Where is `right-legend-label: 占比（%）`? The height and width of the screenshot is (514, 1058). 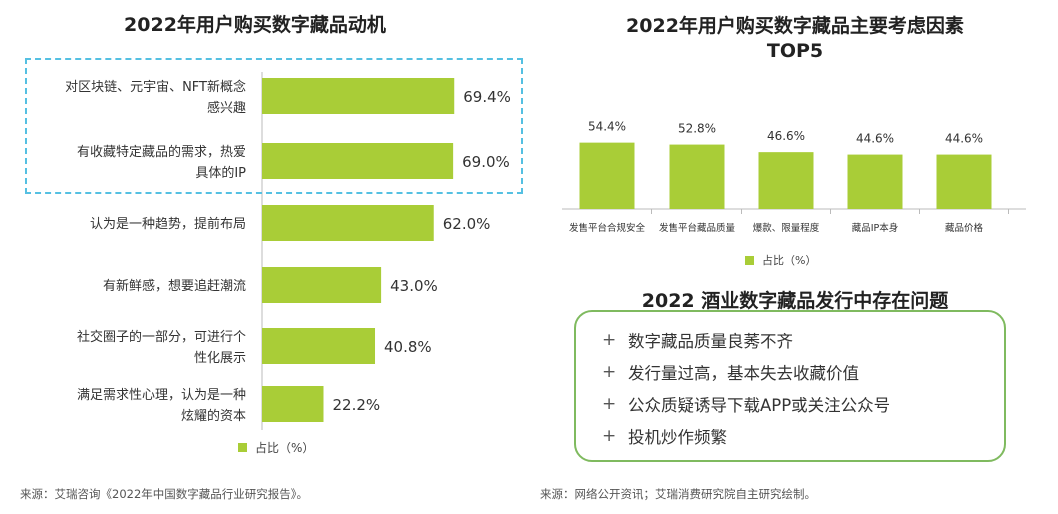
right-legend-label: 占比（%） is located at coordinates (789, 260).